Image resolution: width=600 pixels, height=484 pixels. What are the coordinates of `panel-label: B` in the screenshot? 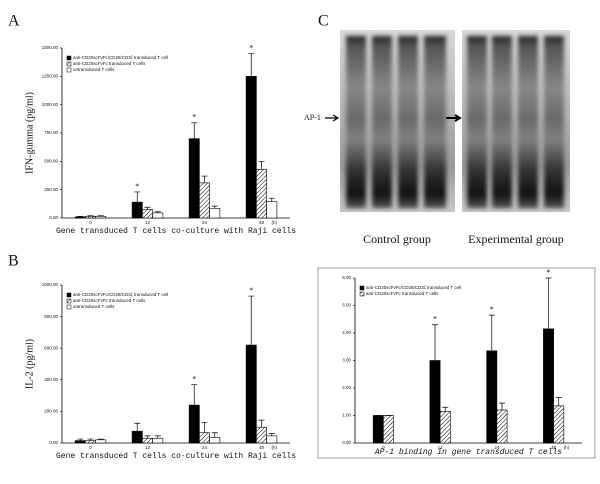 It's located at (13, 261).